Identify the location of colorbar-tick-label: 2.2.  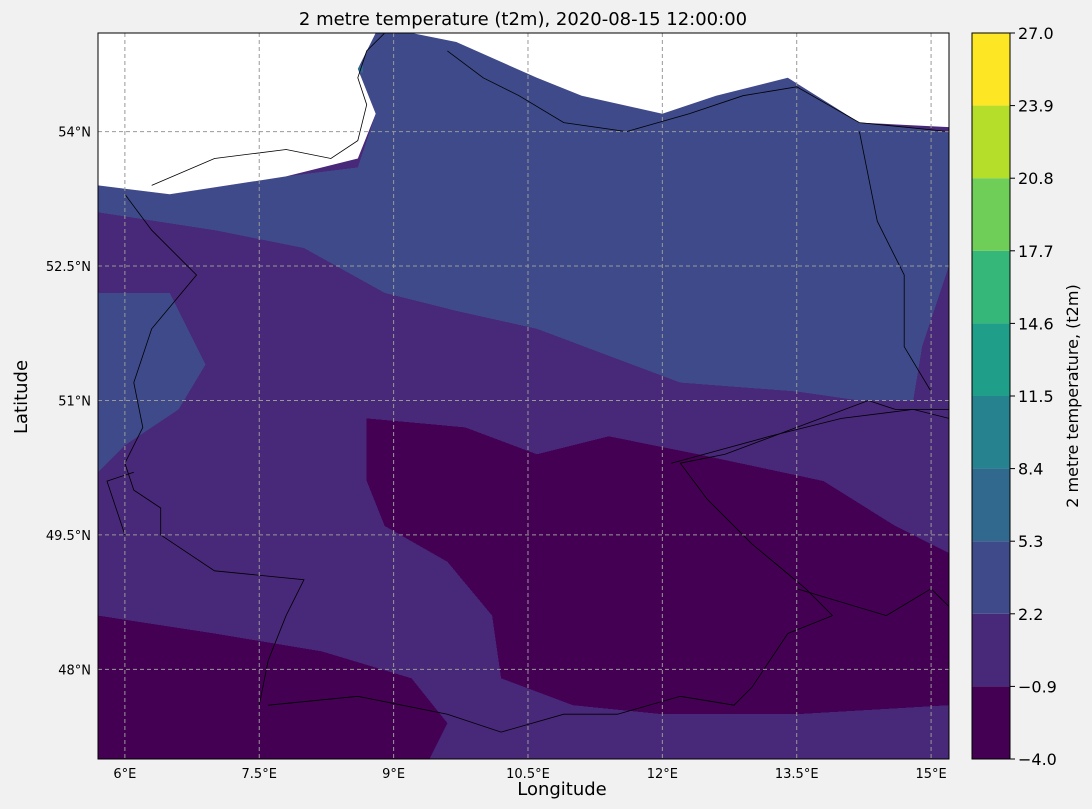
(1030, 614).